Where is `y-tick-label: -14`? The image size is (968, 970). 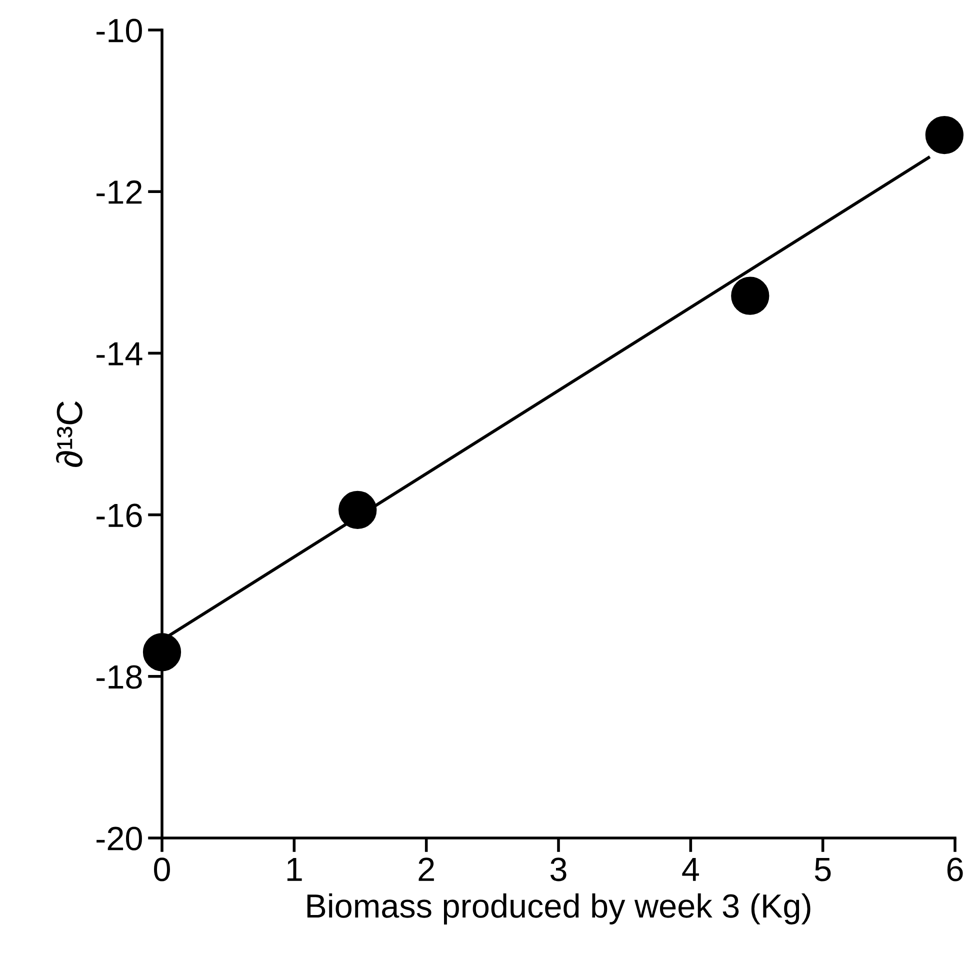 y-tick-label: -14 is located at coordinates (119, 354).